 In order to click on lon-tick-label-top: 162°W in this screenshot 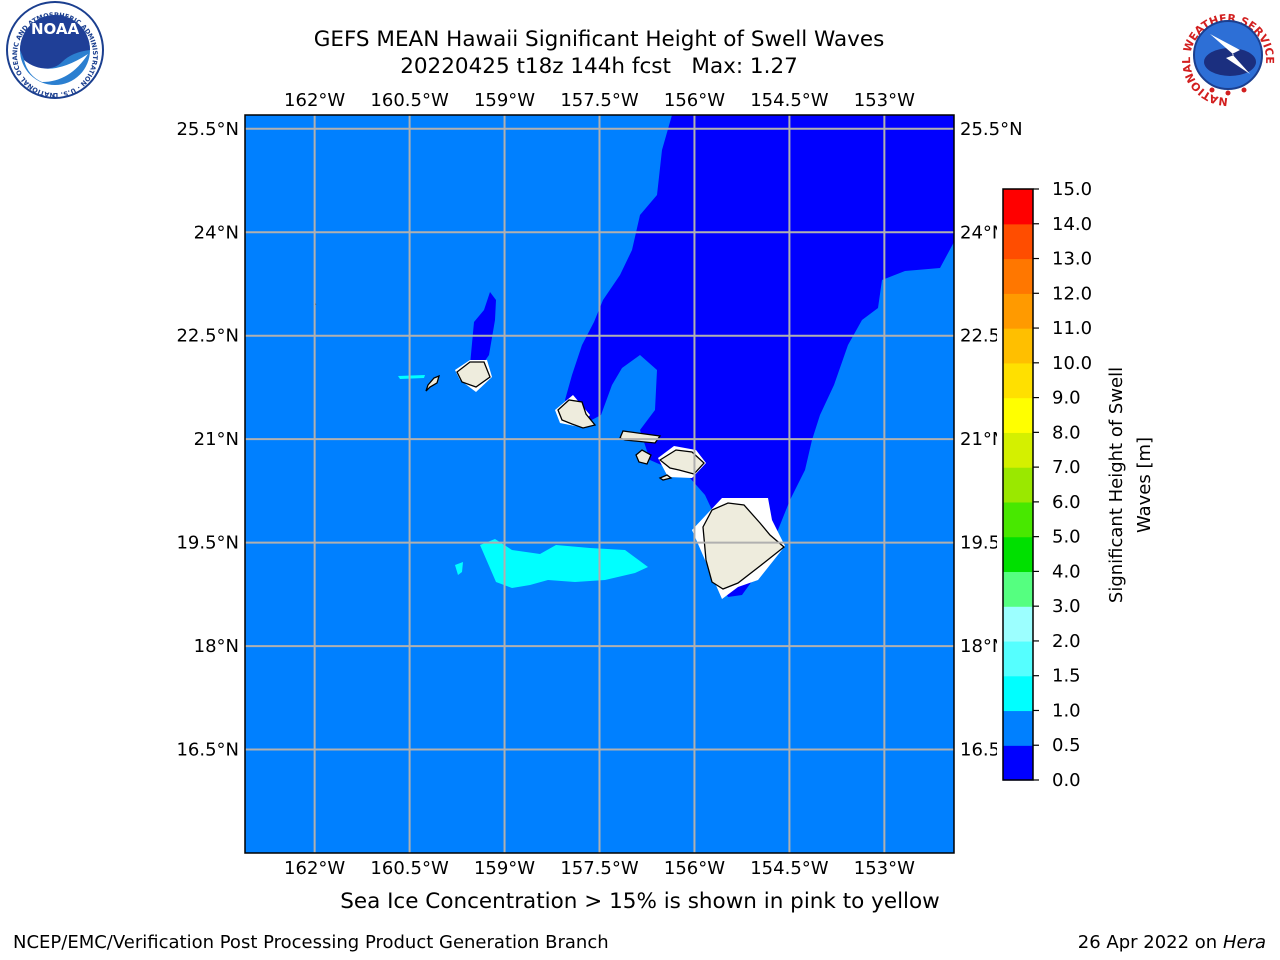, I will do `click(314, 100)`.